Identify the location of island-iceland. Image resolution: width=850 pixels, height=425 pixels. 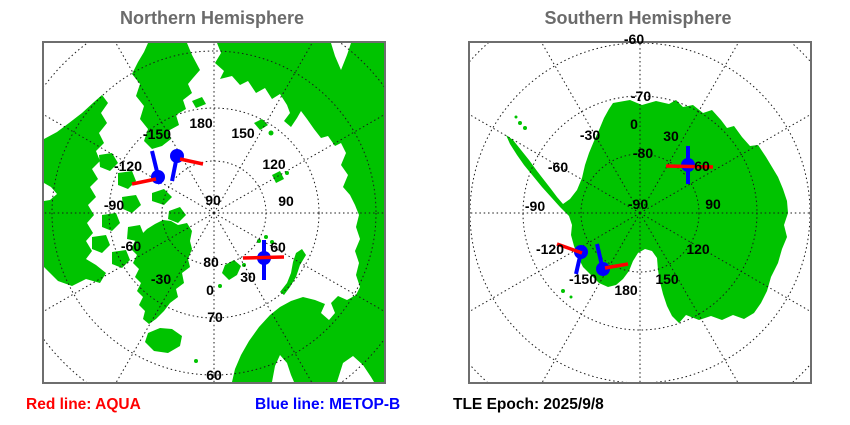
(163, 340).